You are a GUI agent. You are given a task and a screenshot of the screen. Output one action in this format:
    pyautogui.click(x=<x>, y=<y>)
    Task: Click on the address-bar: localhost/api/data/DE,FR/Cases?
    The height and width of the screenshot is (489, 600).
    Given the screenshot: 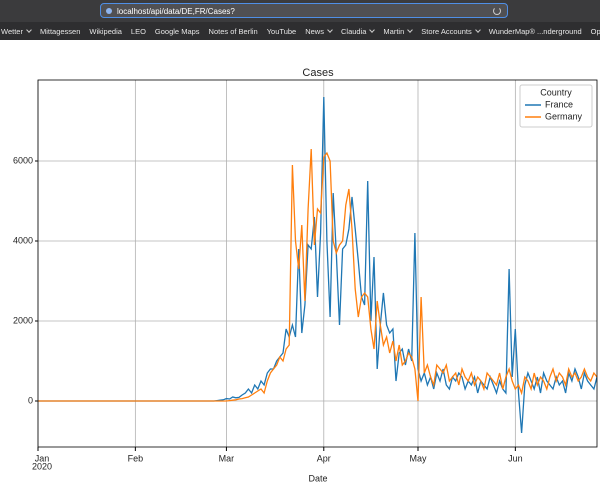 What is the action you would take?
    pyautogui.click(x=304, y=10)
    